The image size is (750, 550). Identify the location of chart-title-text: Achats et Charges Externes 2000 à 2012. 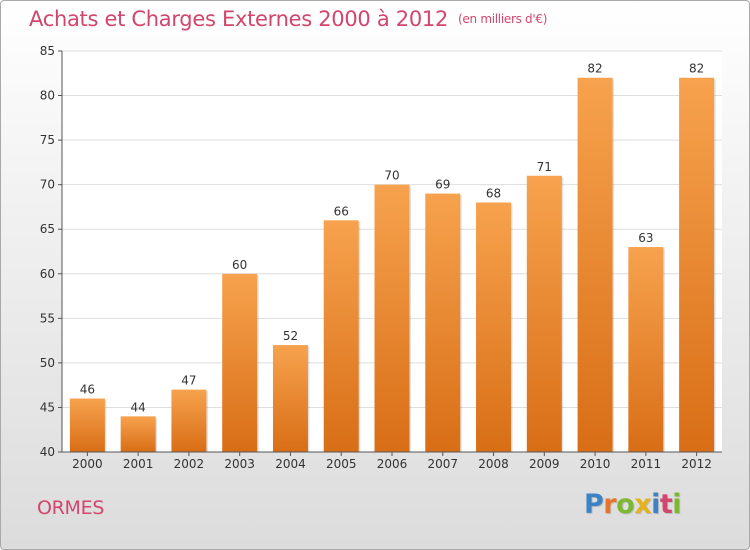
(239, 19).